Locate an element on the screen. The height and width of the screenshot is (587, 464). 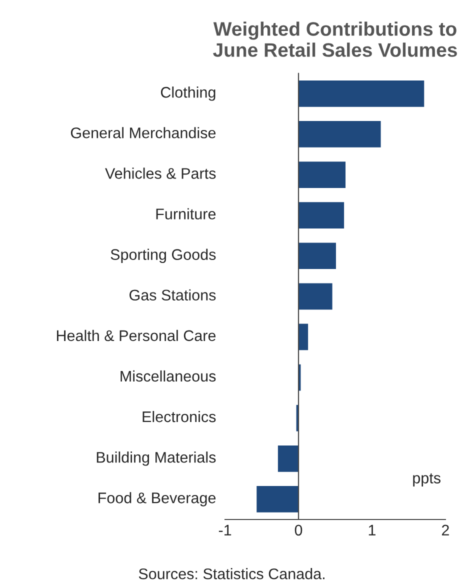
y-tick-label: Clothing is located at coordinates (188, 93).